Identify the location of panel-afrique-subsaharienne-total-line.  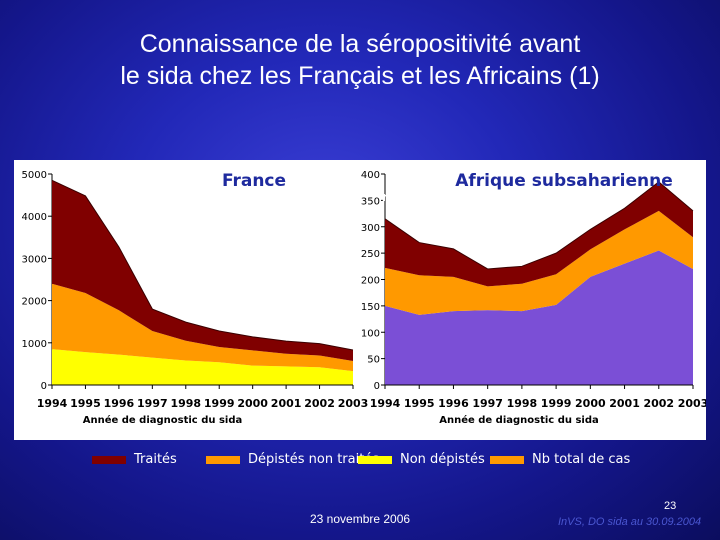
(539, 225).